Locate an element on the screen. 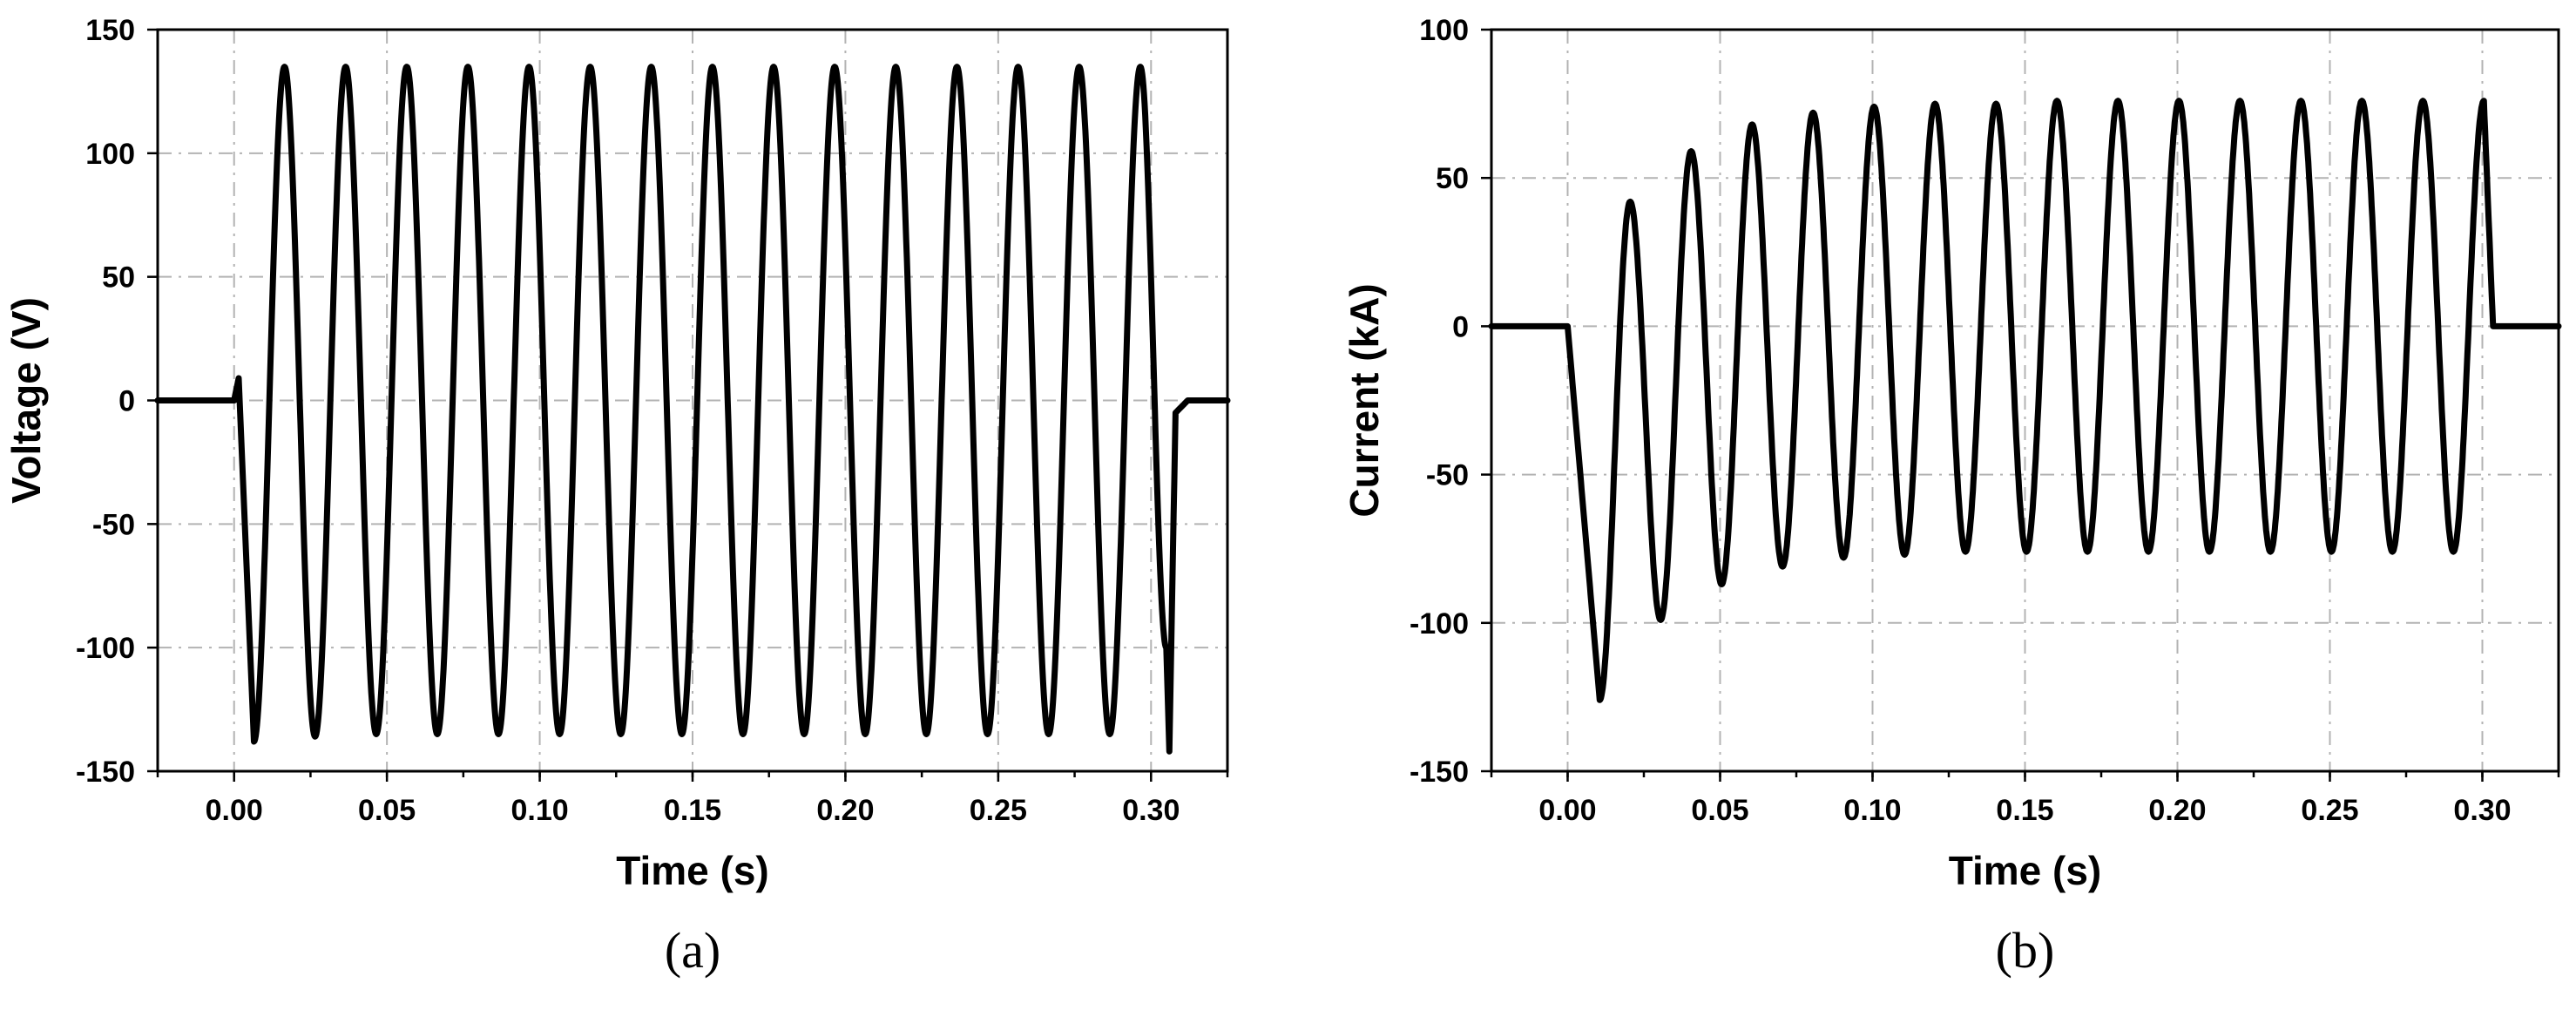  y-axis-label: Voltage (V) is located at coordinates (26, 400).